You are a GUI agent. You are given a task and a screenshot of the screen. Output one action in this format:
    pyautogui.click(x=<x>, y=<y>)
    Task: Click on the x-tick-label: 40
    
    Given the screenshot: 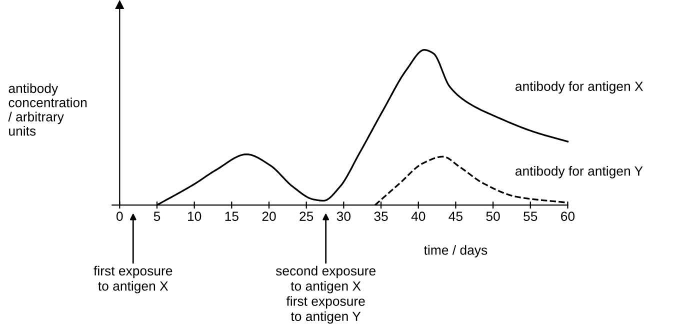 What is the action you would take?
    pyautogui.click(x=418, y=216)
    